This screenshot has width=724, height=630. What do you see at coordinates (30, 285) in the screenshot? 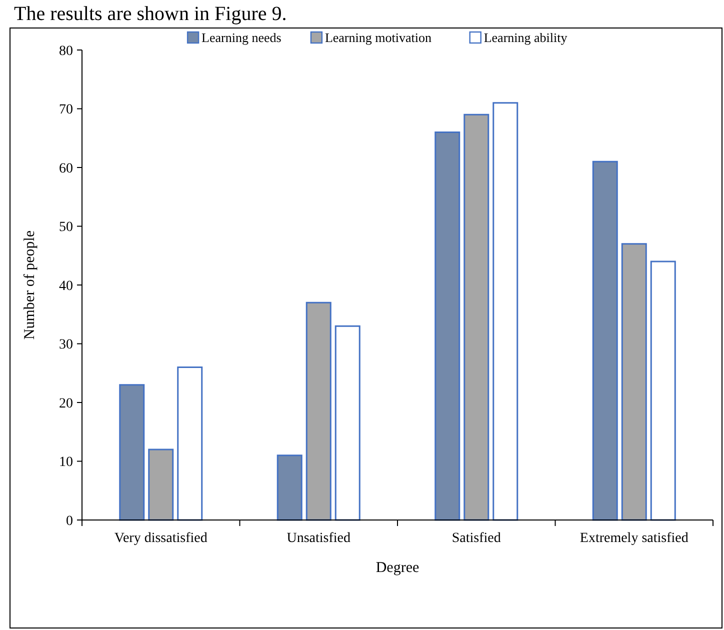
I see `y-axis-title: Number of people` at bounding box center [30, 285].